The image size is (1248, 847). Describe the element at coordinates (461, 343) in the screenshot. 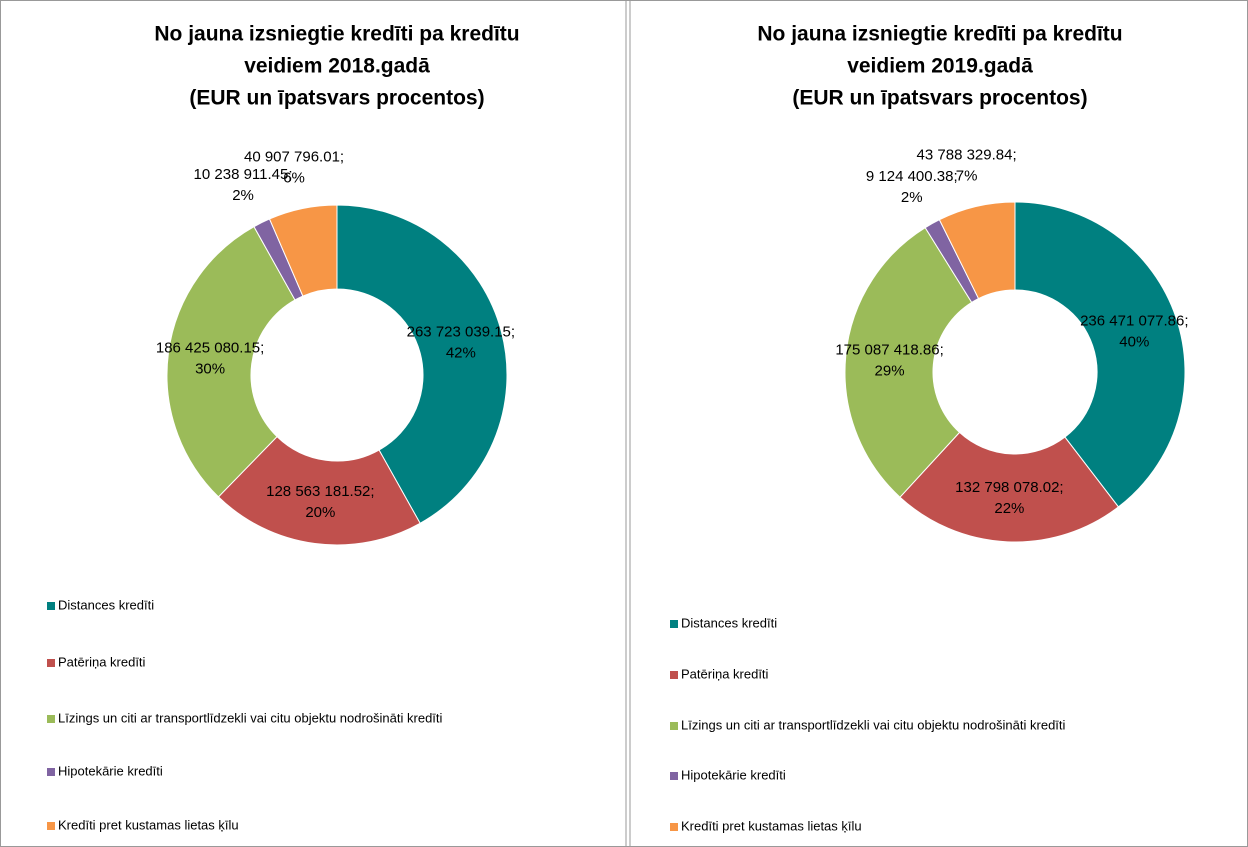

I see `data-label: 263 723 039.15; 42%` at that location.